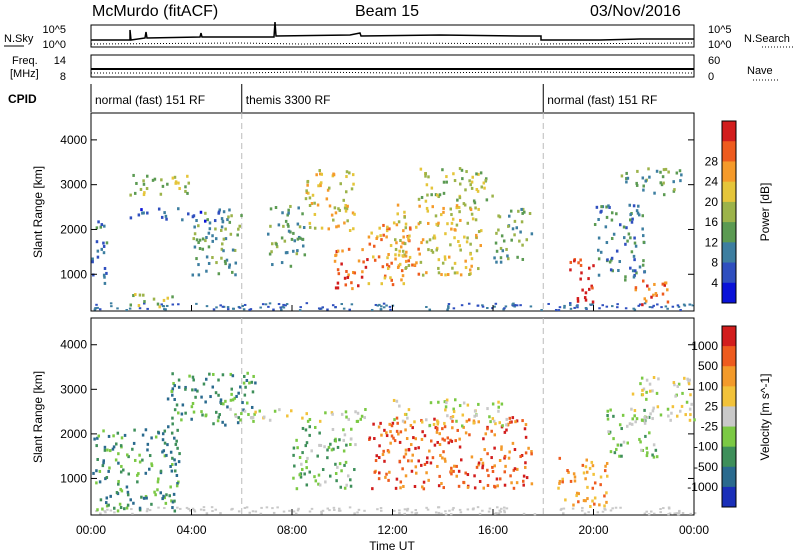 This screenshot has height=554, width=800. What do you see at coordinates (392, 546) in the screenshot?
I see `time-axis-label: Time UT` at bounding box center [392, 546].